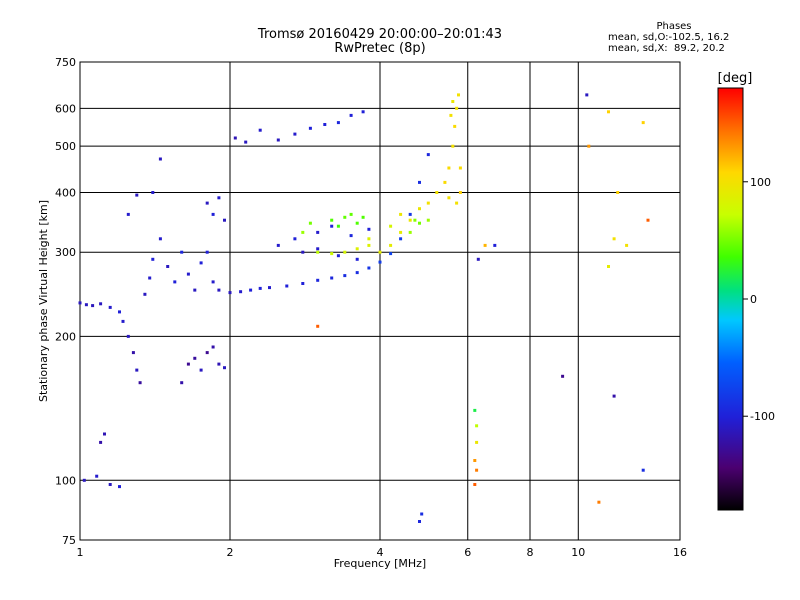 The image size is (800, 600). Describe the element at coordinates (43, 301) in the screenshot. I see `y-axis-label: Stationary phase Virtual Height [km]` at that location.